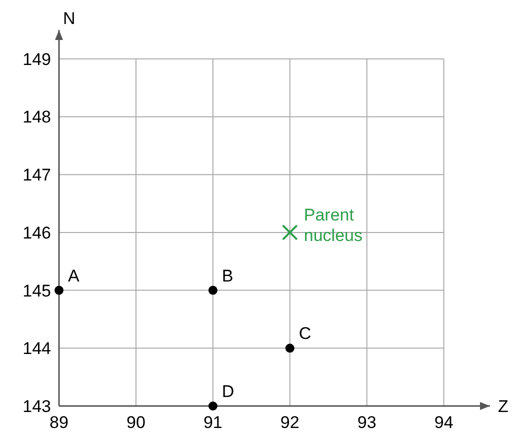 Image resolution: width=517 pixels, height=442 pixels. What do you see at coordinates (228, 391) in the screenshot?
I see `data-label: D` at bounding box center [228, 391].